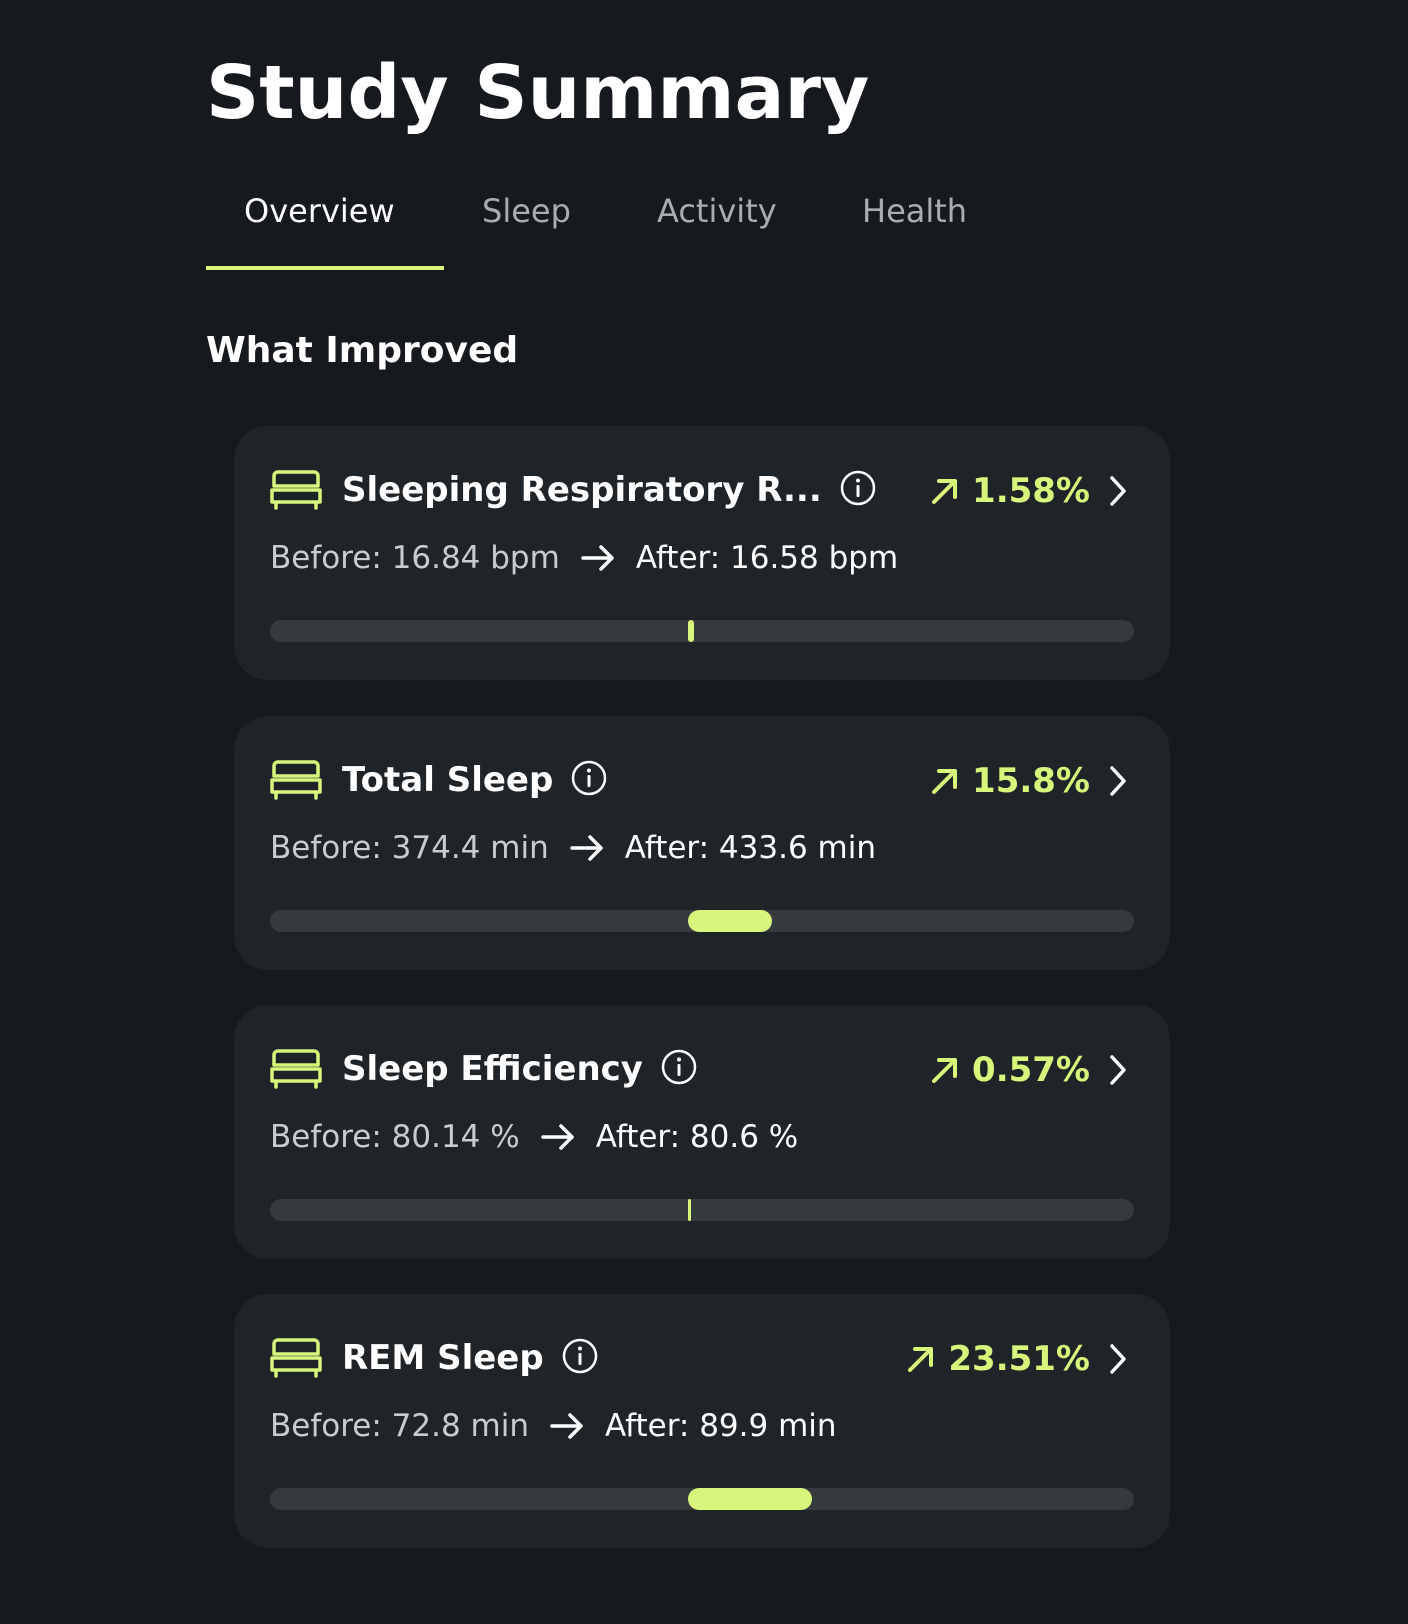 Image resolution: width=1408 pixels, height=1624 pixels. What do you see at coordinates (915, 211) in the screenshot?
I see `tab-health: Health` at bounding box center [915, 211].